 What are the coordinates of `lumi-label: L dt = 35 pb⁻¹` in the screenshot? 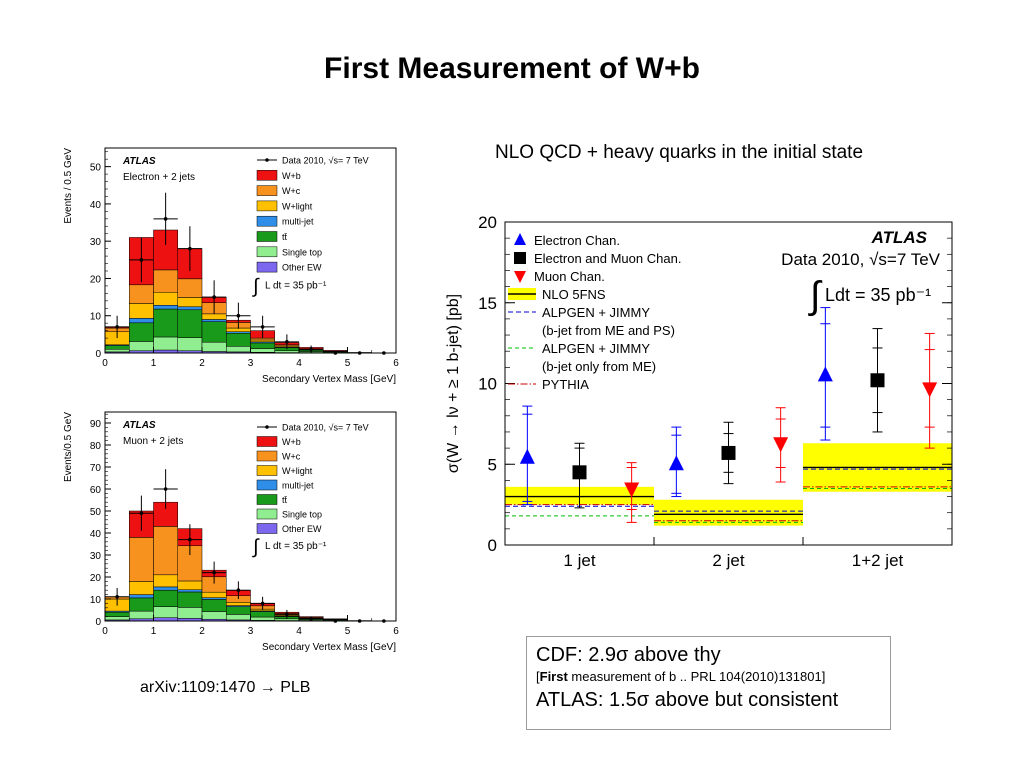 It's located at (296, 546).